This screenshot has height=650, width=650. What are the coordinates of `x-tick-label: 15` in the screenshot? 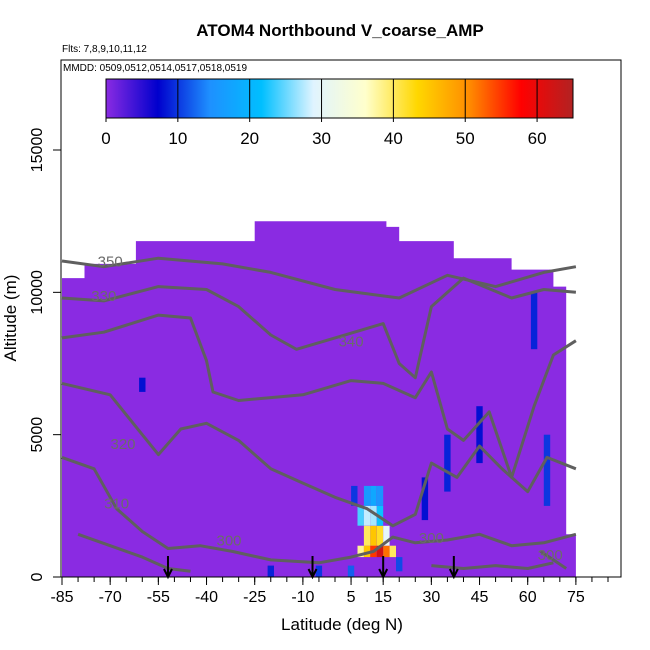 It's located at (383, 597).